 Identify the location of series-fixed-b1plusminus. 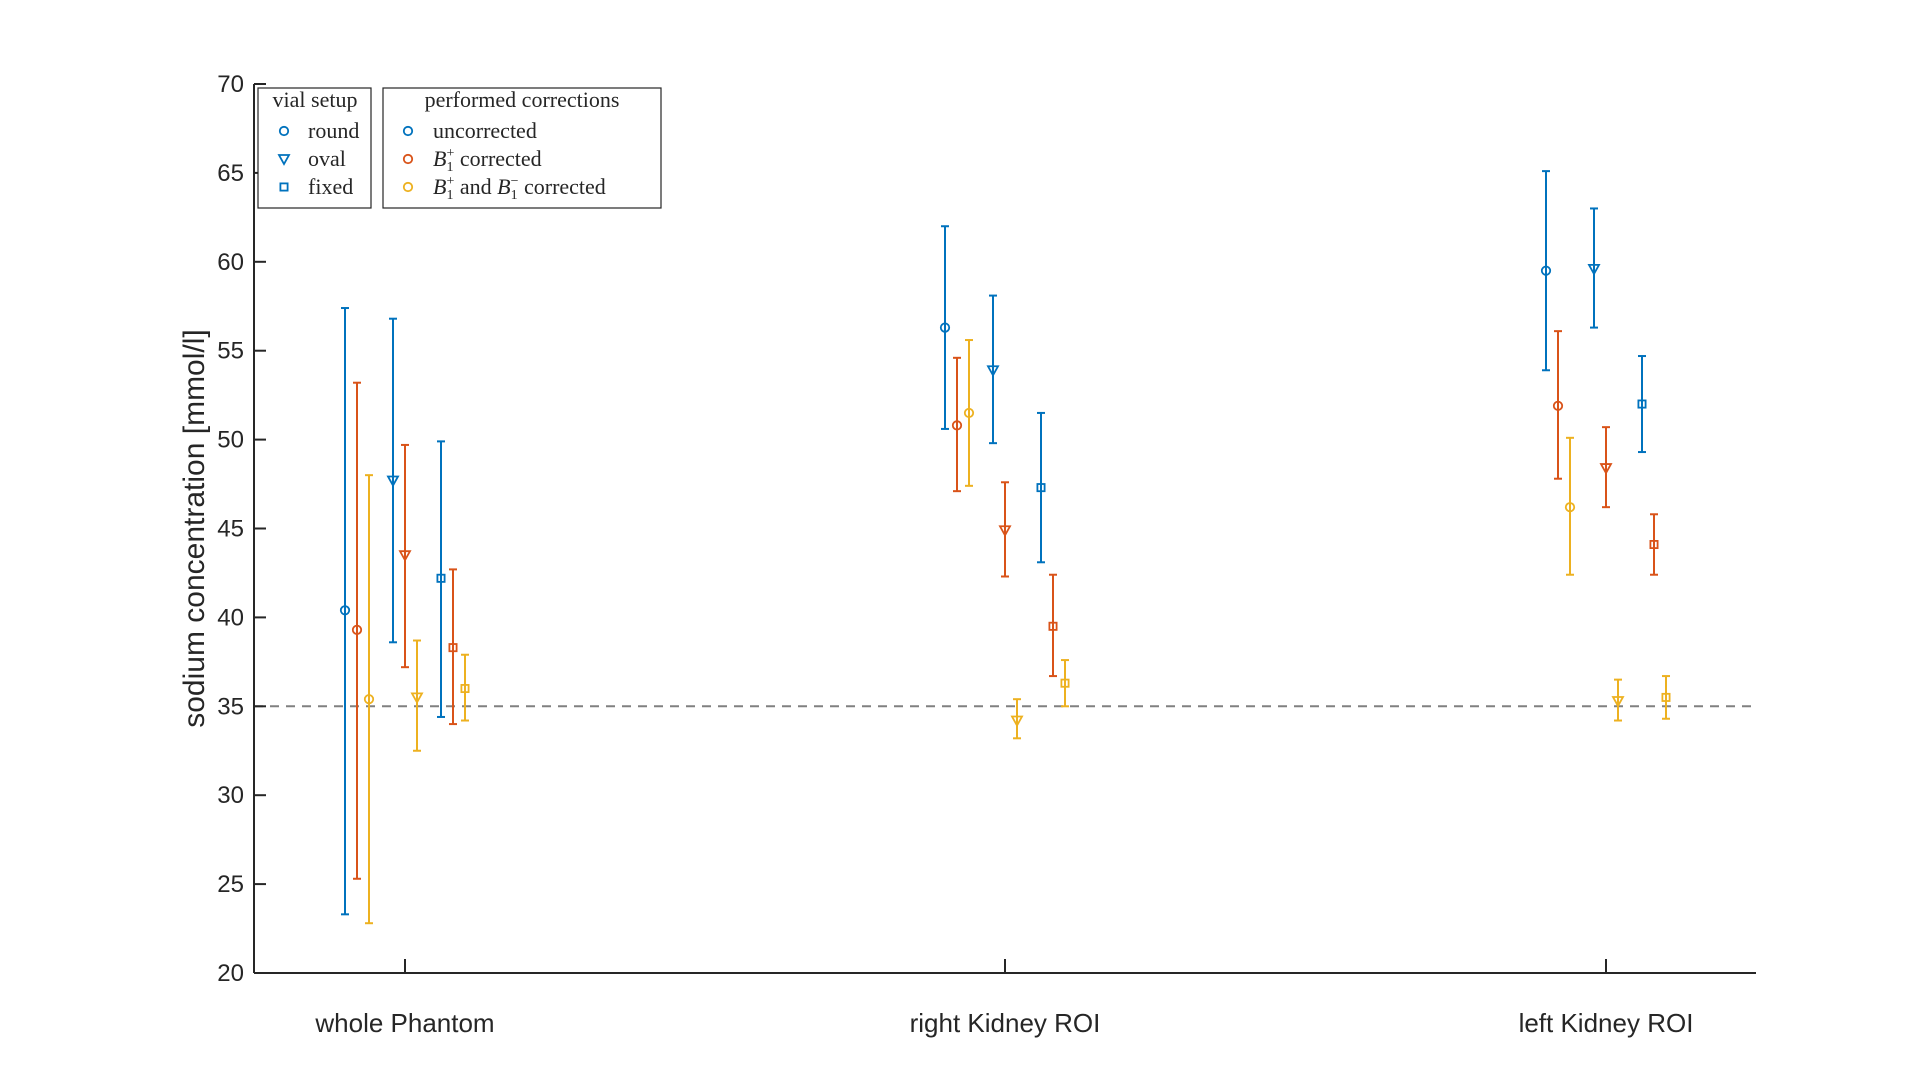
(1065, 687).